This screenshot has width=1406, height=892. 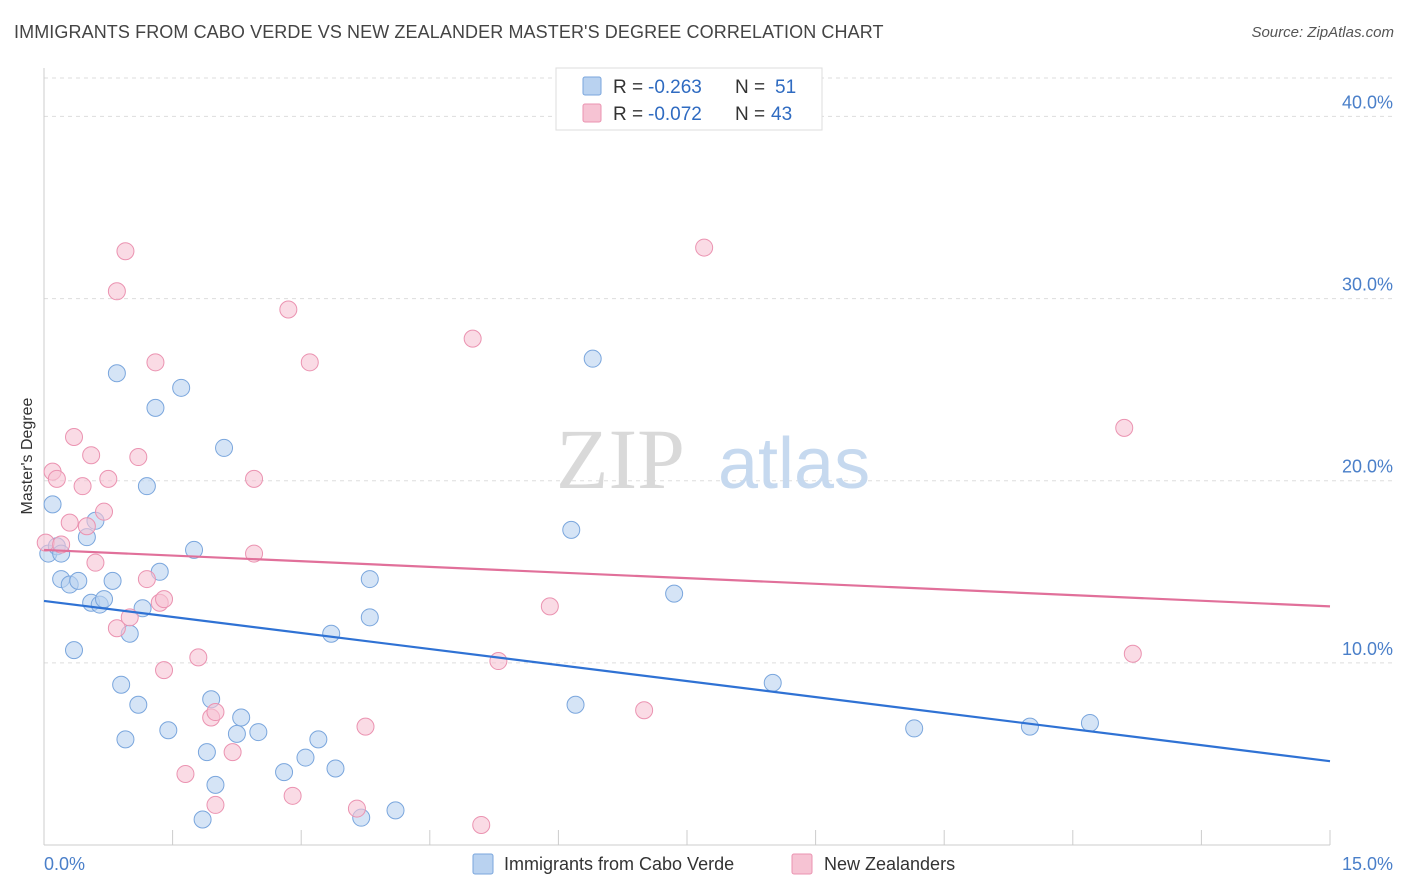 I want to click on legend-r-value-blue: -0.263, so click(x=675, y=87).